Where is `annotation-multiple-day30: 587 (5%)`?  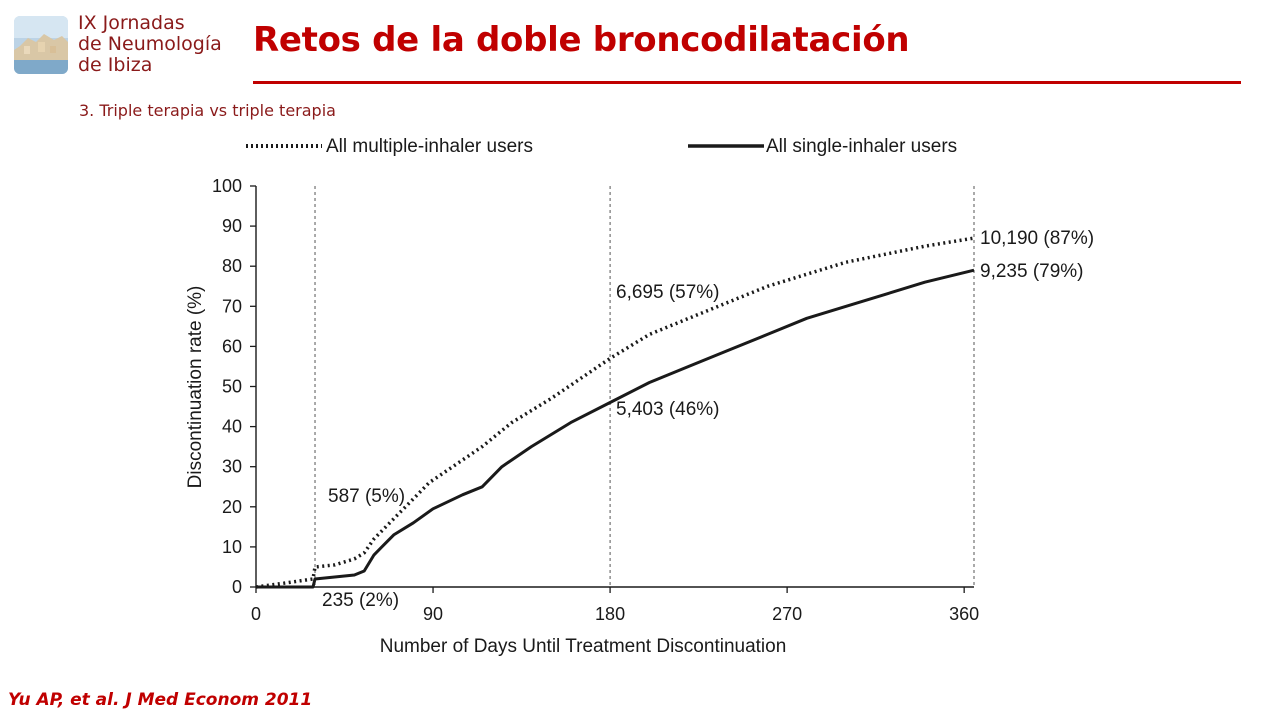 annotation-multiple-day30: 587 (5%) is located at coordinates (366, 496).